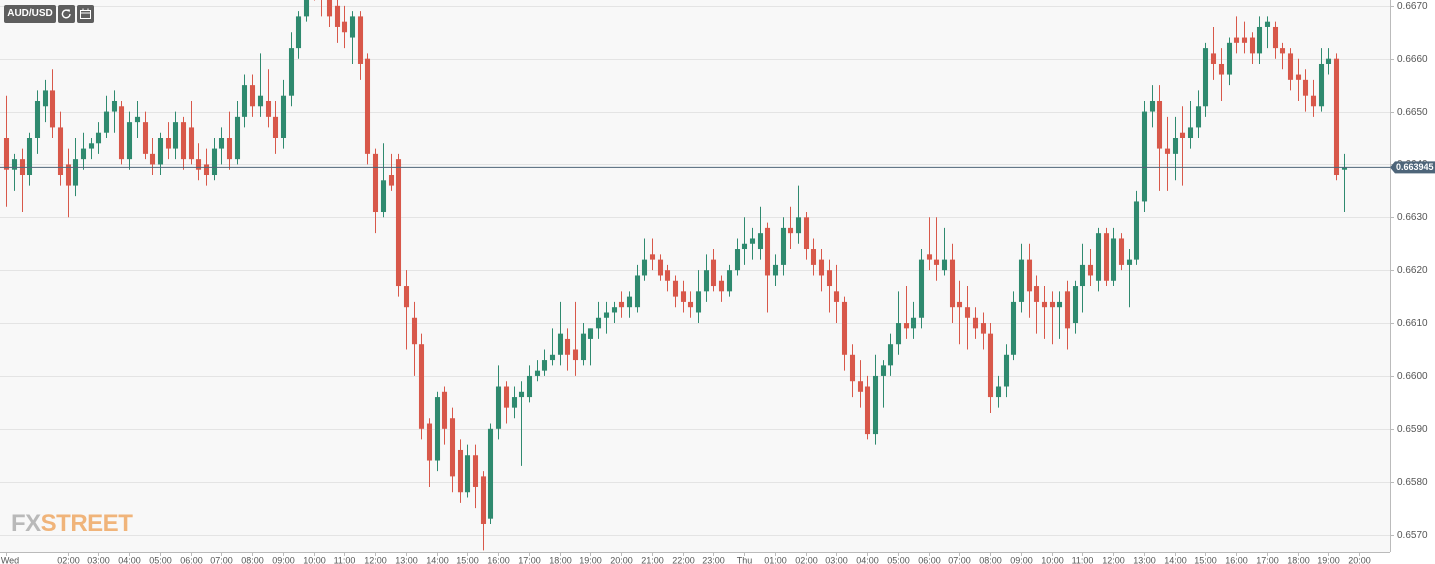 The image size is (1435, 564). I want to click on y-tick-label: 0.6610, so click(1412, 323).